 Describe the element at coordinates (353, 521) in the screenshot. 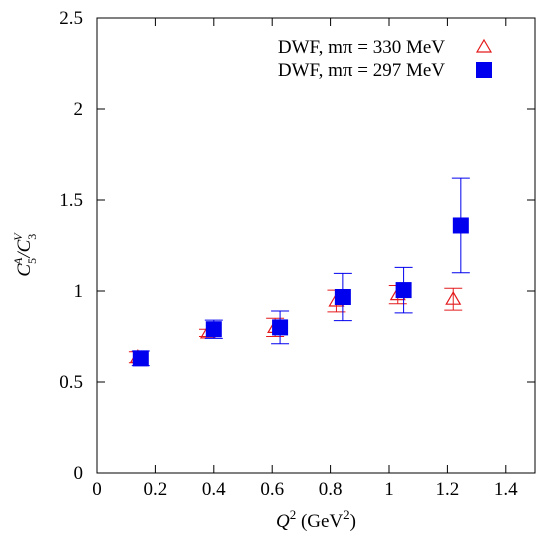

I see `x-axis-label-part: )` at that location.